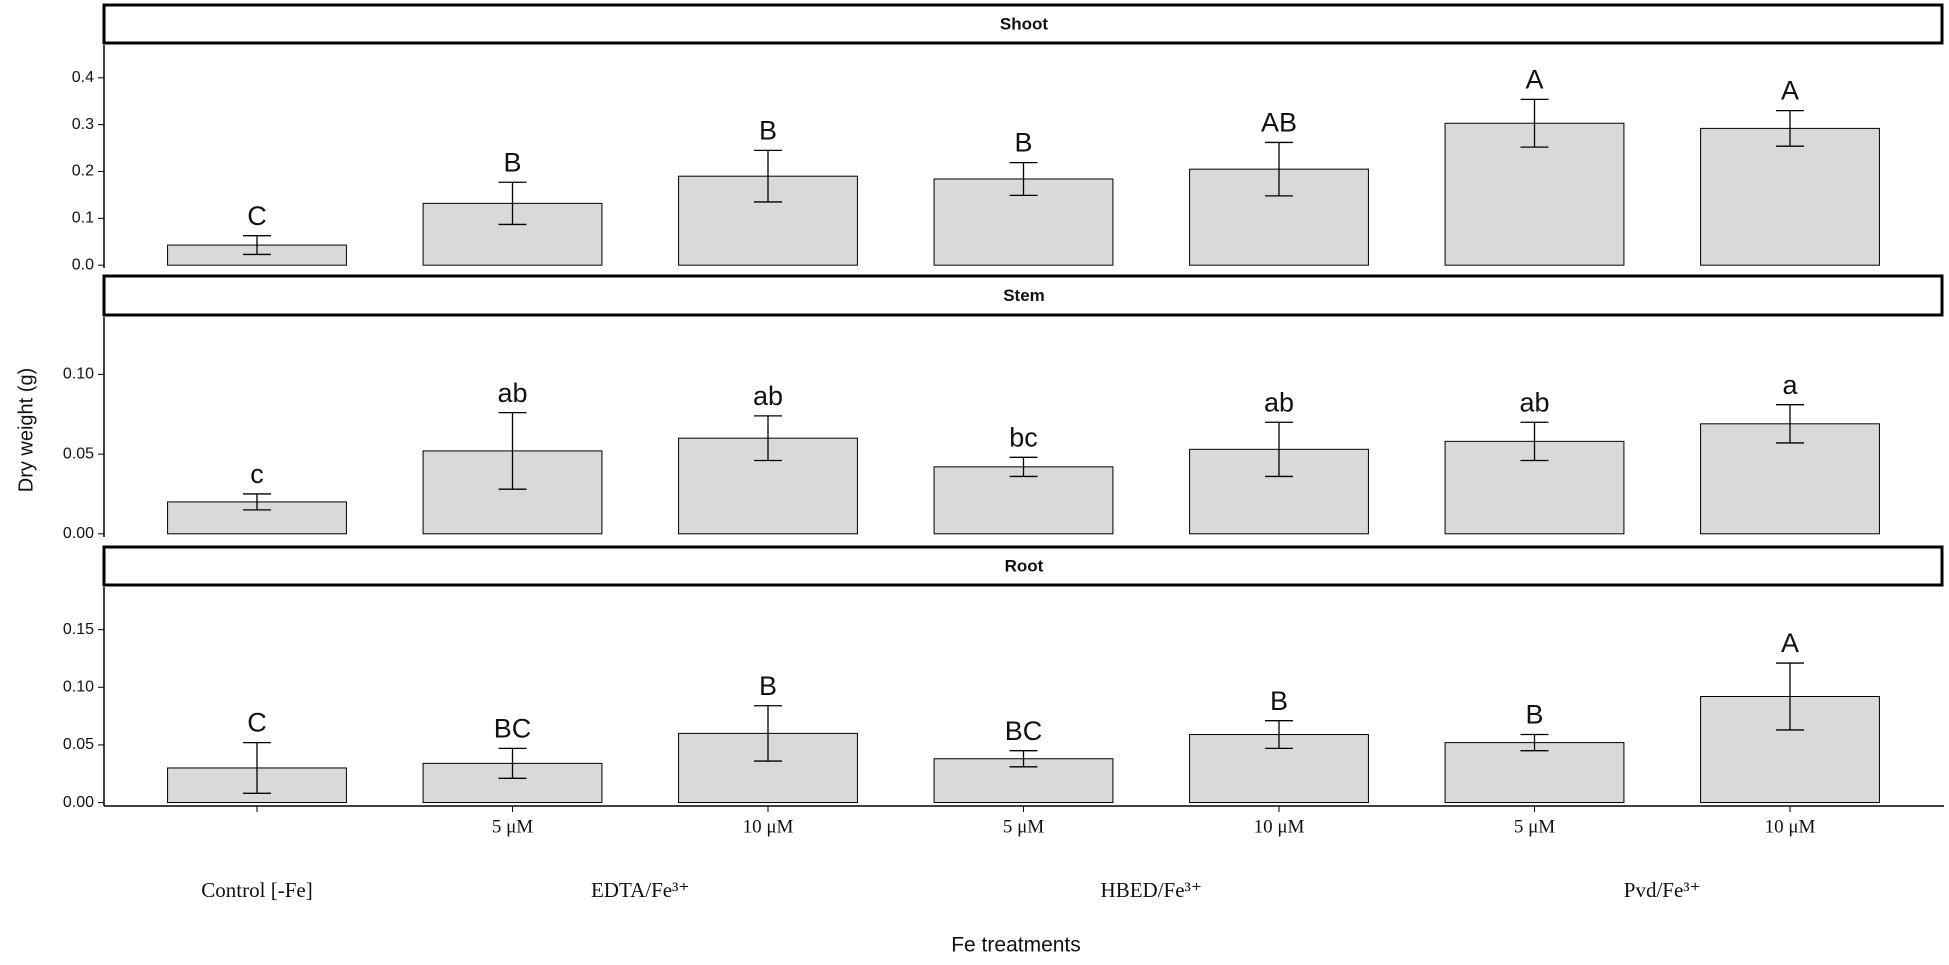 Image resolution: width=1949 pixels, height=965 pixels. I want to click on panel-title: Root, so click(1024, 565).